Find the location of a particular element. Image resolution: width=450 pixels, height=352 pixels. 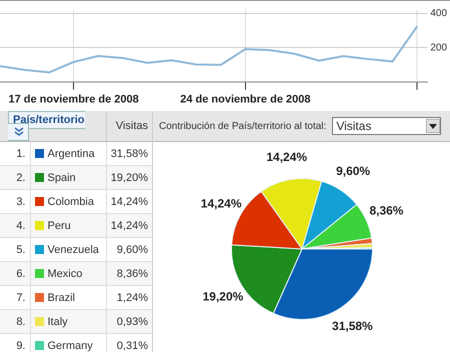

legend-label: Venezuela is located at coordinates (68, 250).